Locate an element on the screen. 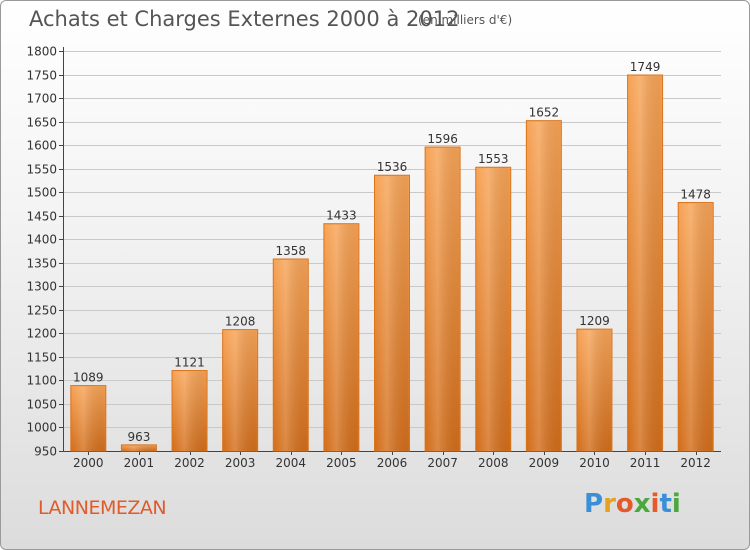  y-tick-label: 1250 is located at coordinates (41, 311).